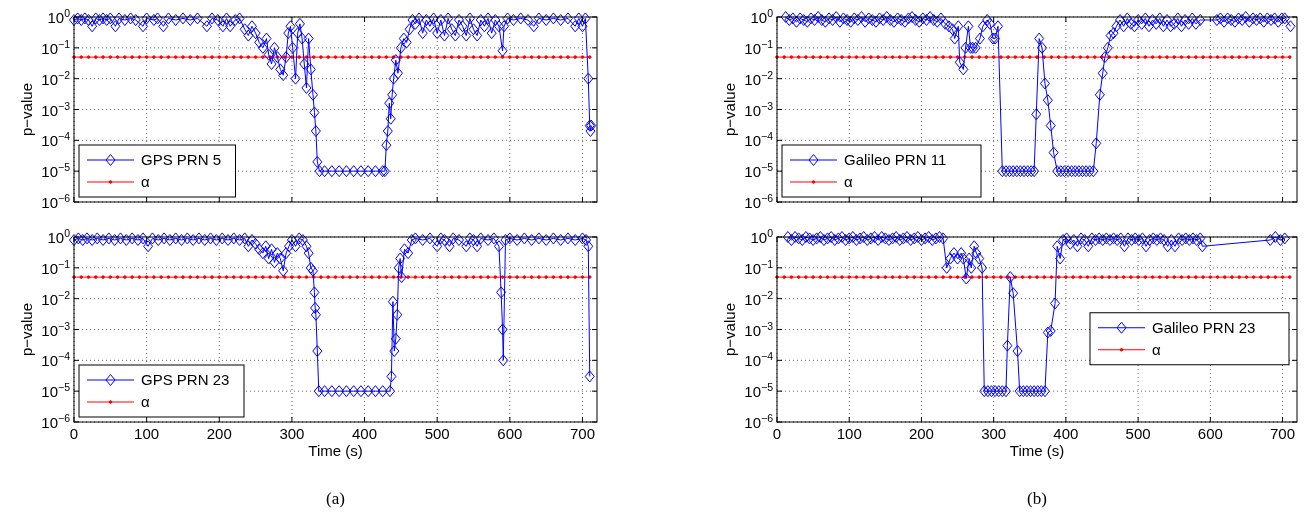 The width and height of the screenshot is (1308, 525). Describe the element at coordinates (1037, 498) in the screenshot. I see `text: (b)` at that location.